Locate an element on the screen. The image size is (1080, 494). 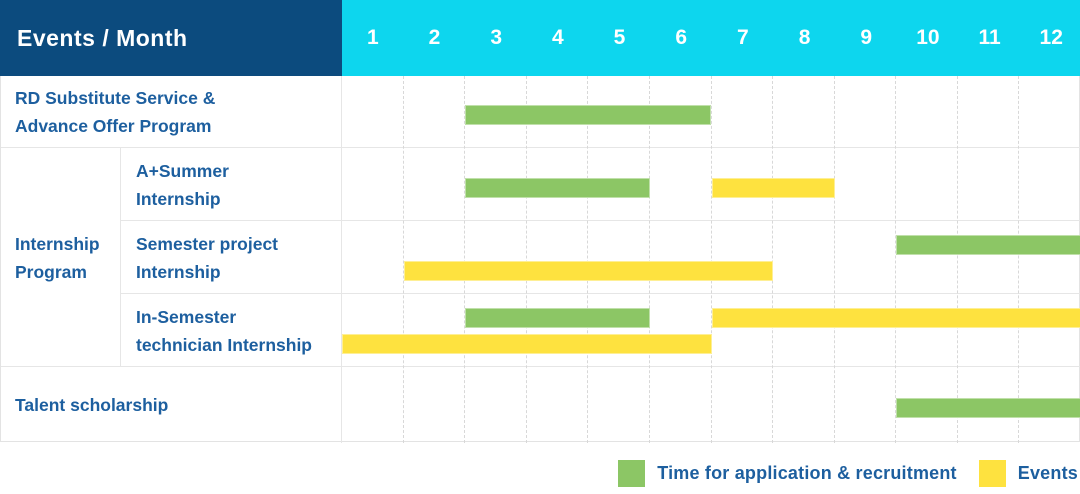
month-header-cell: 11 is located at coordinates (989, 37).